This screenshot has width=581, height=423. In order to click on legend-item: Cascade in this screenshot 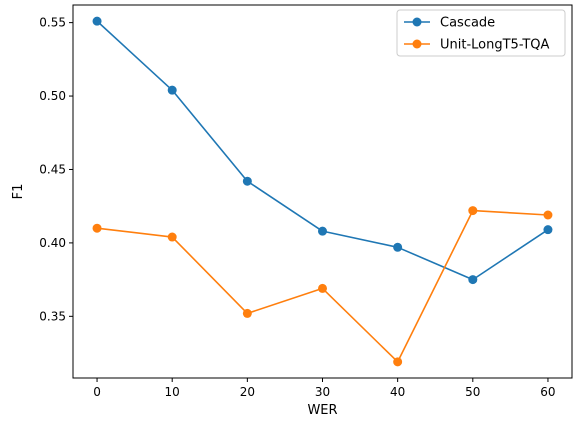, I will do `click(449, 23)`.